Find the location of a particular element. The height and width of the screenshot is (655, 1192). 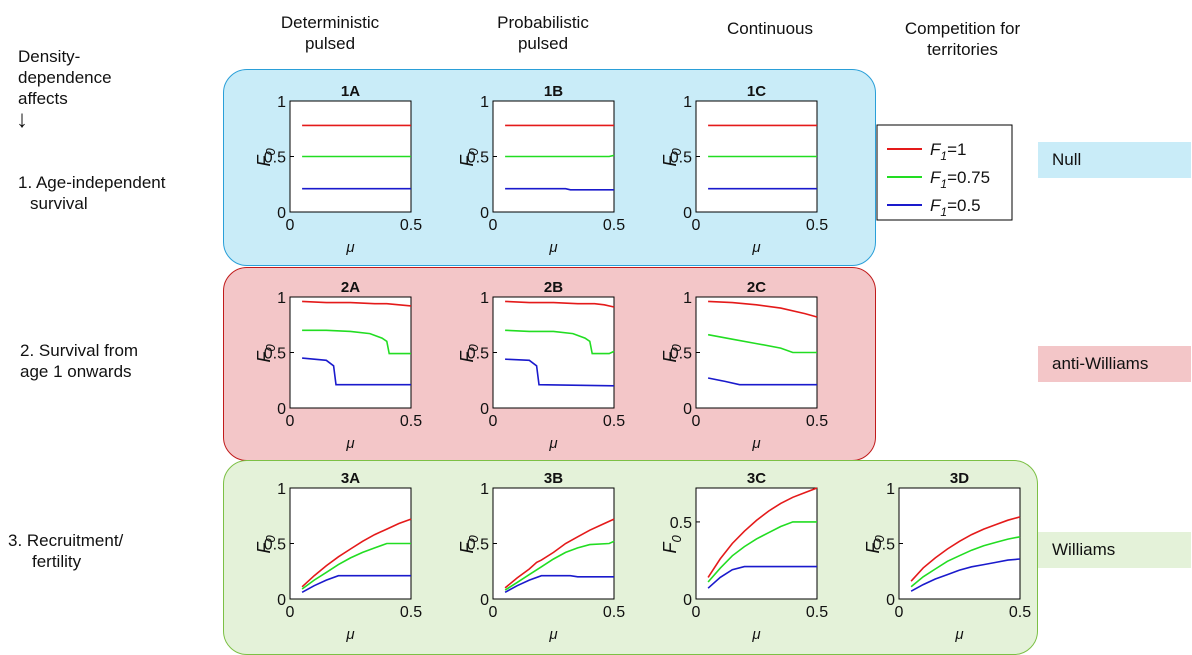

chart-3C: 3C 0 0.5 0 0.5 μ F0 is located at coordinates (744, 556).